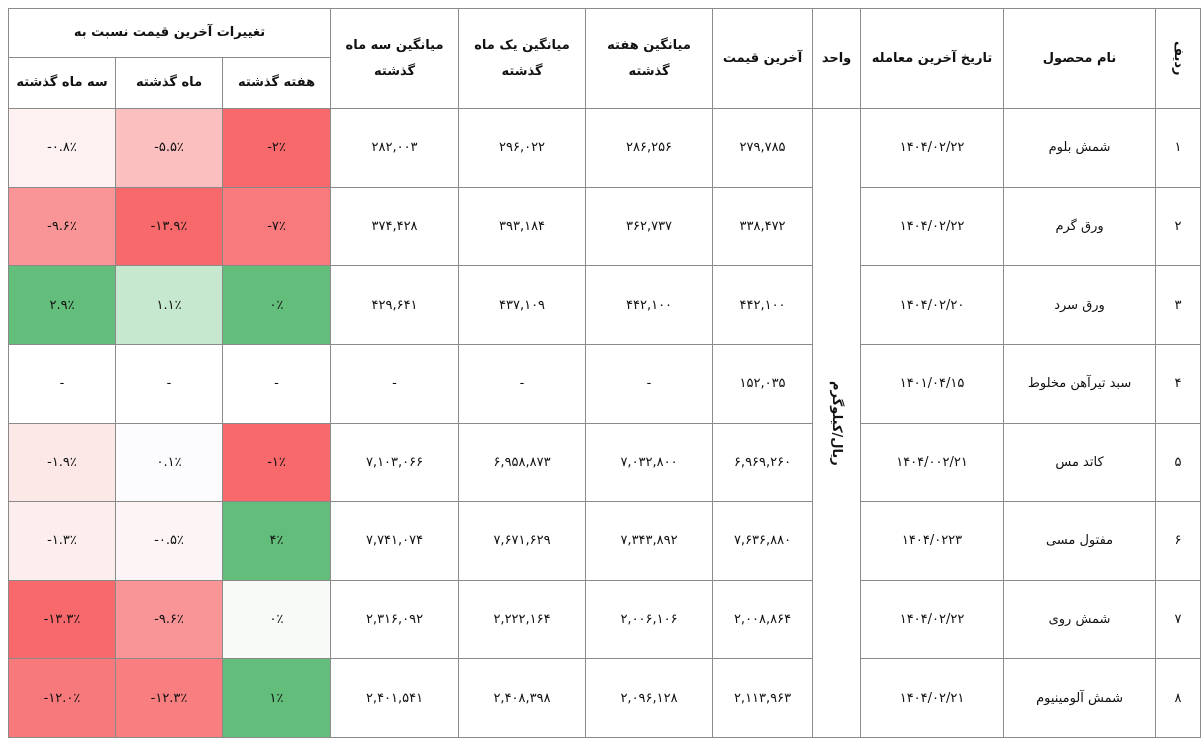  What do you see at coordinates (395, 698) in the screenshot?
I see `table-cell: ۲,۴۰۱,۵۴۱` at bounding box center [395, 698].